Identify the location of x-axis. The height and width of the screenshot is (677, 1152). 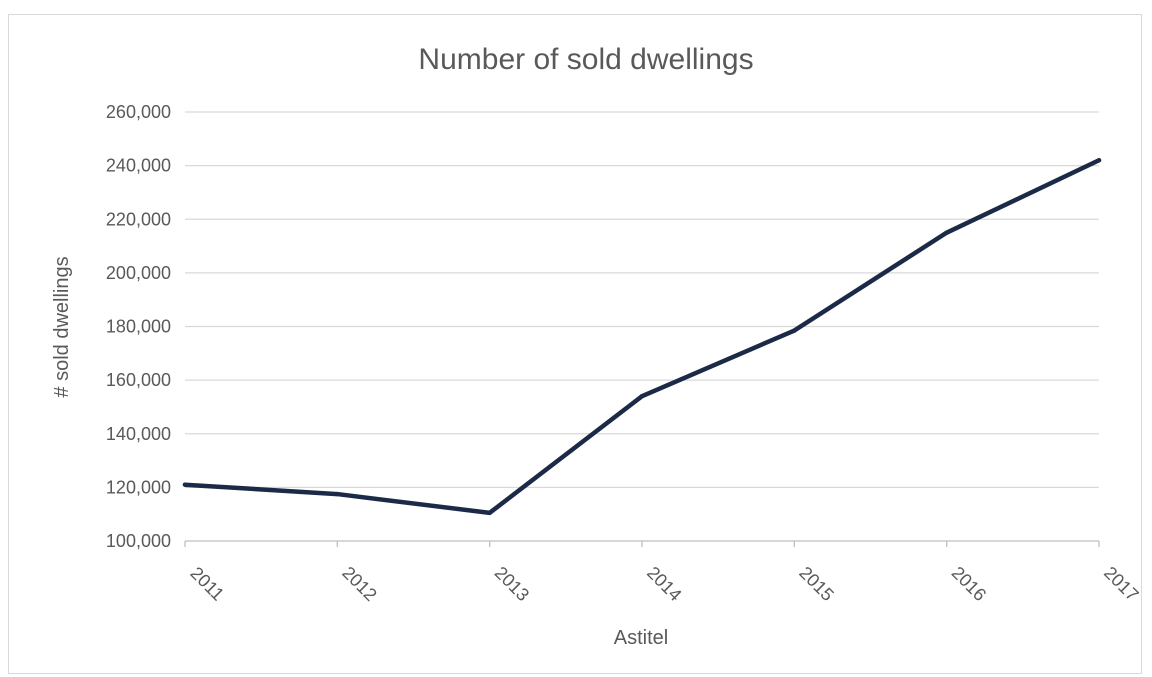
(642, 543).